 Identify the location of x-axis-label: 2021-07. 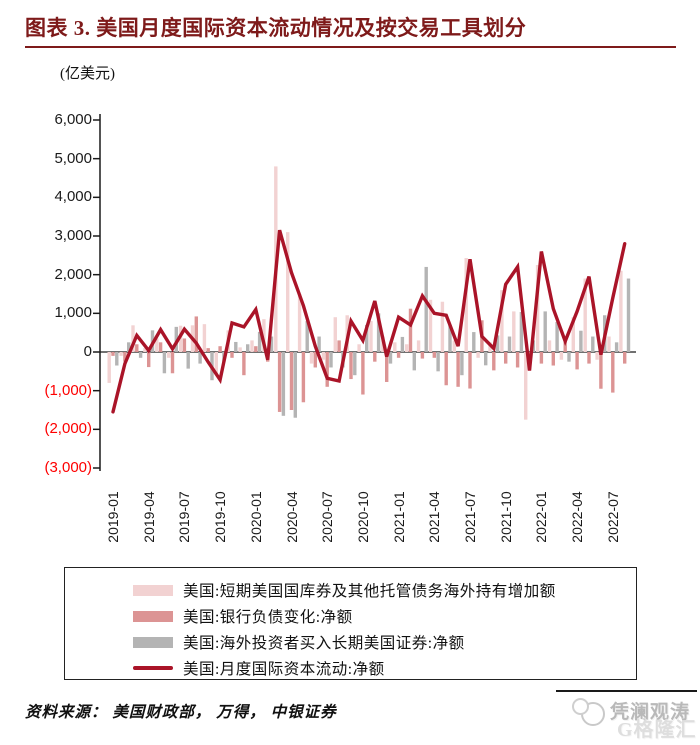
(470, 517).